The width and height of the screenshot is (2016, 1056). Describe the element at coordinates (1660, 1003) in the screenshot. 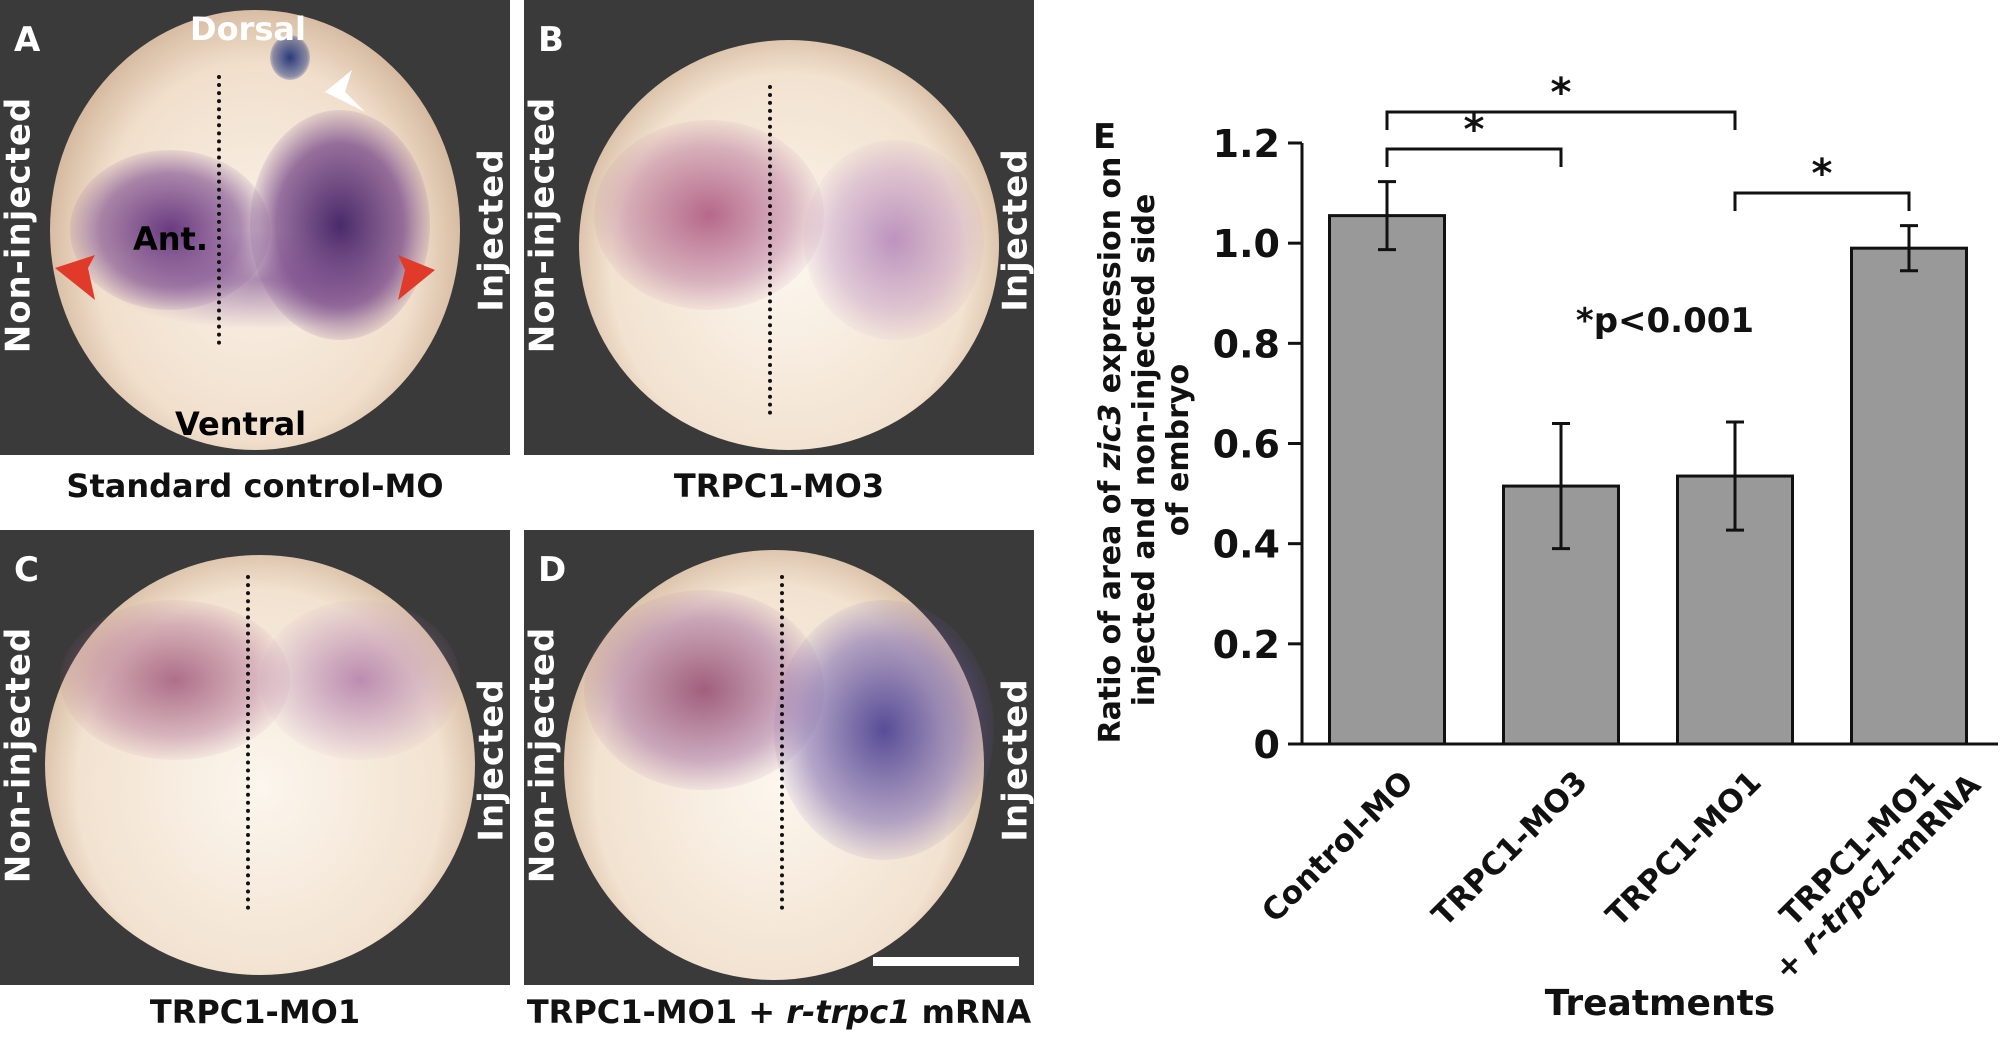

I see `x-axis-label: Treatments` at that location.